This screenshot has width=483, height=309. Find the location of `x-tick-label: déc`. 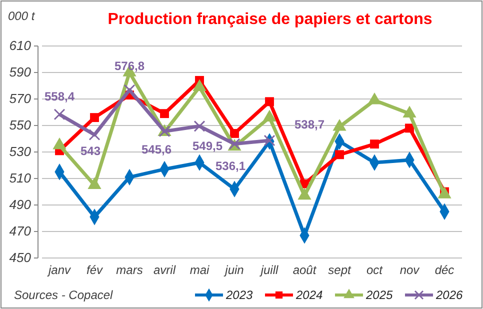

x-tick-label: déc is located at coordinates (444, 269).